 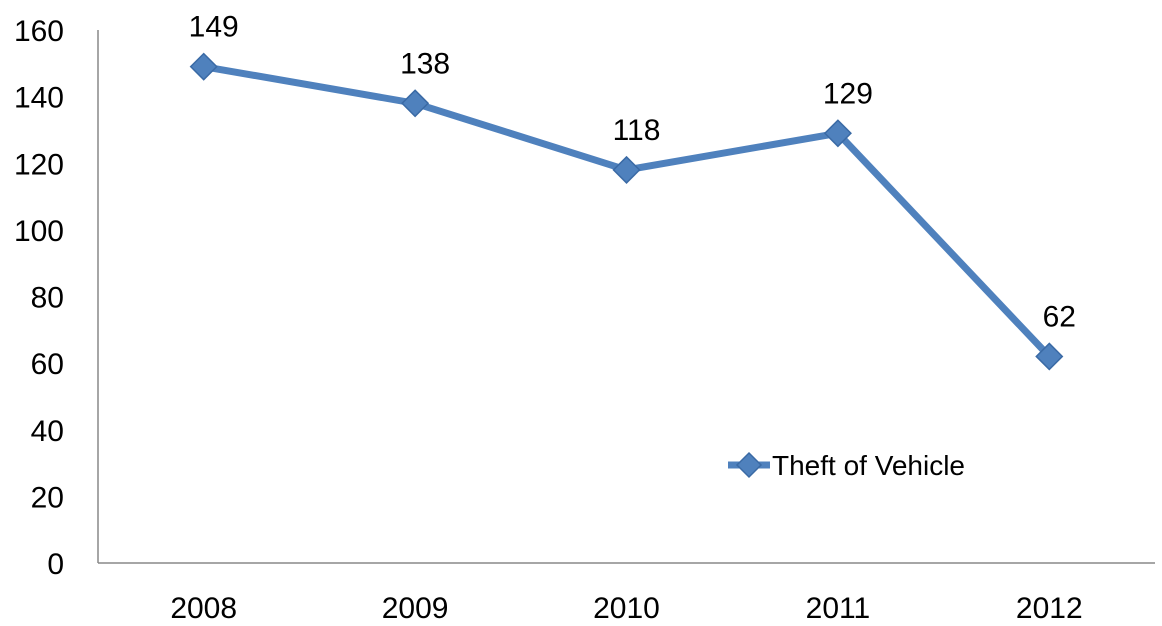 What do you see at coordinates (203, 608) in the screenshot?
I see `x-tick-label: 2008` at bounding box center [203, 608].